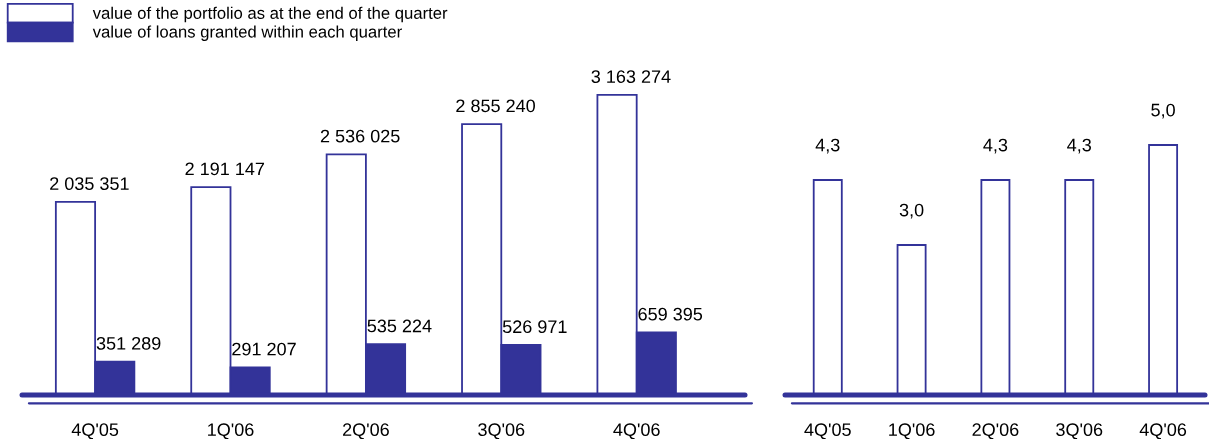  What do you see at coordinates (128, 343) in the screenshot?
I see `data-label: 351 289` at bounding box center [128, 343].